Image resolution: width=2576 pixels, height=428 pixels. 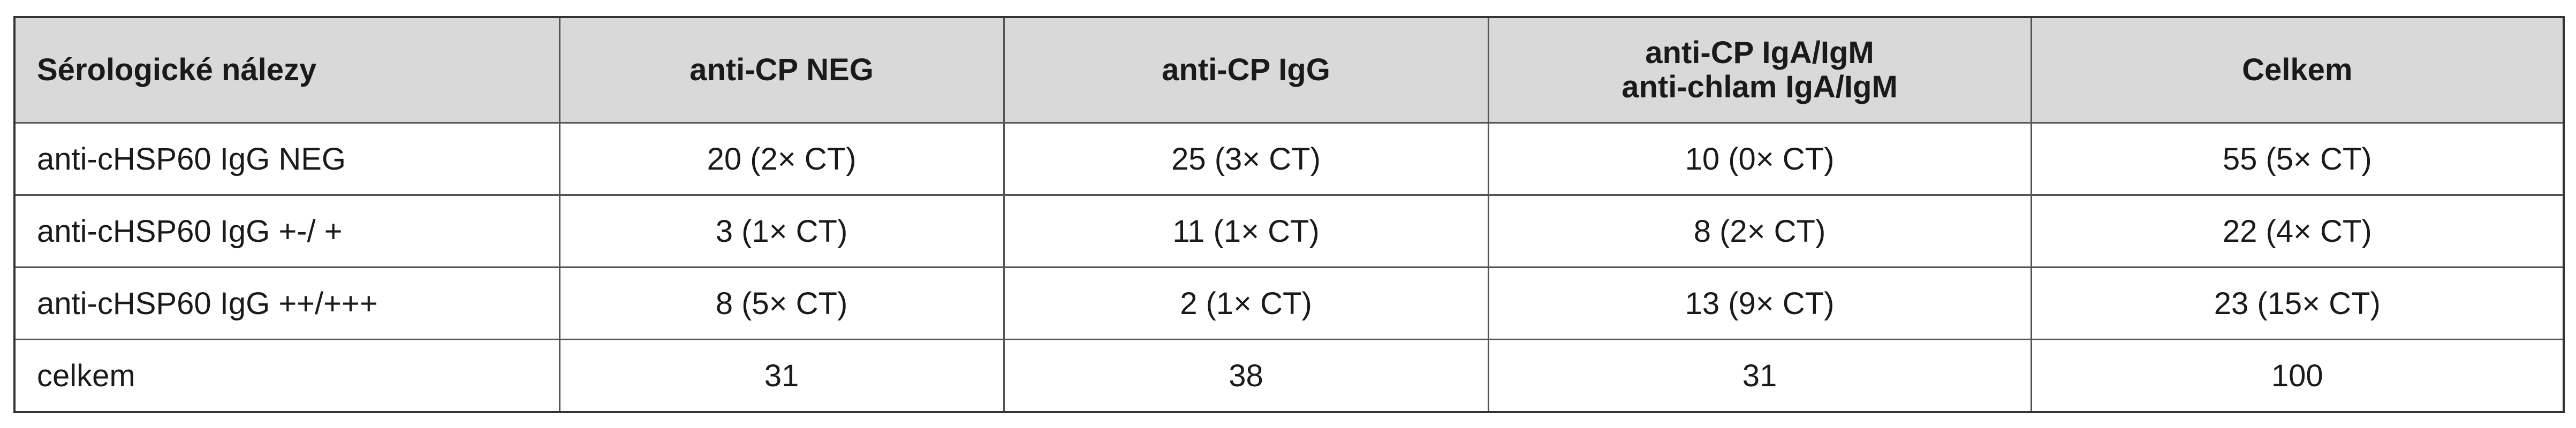 I want to click on table-cell: 25 (3× CT), so click(x=1246, y=159).